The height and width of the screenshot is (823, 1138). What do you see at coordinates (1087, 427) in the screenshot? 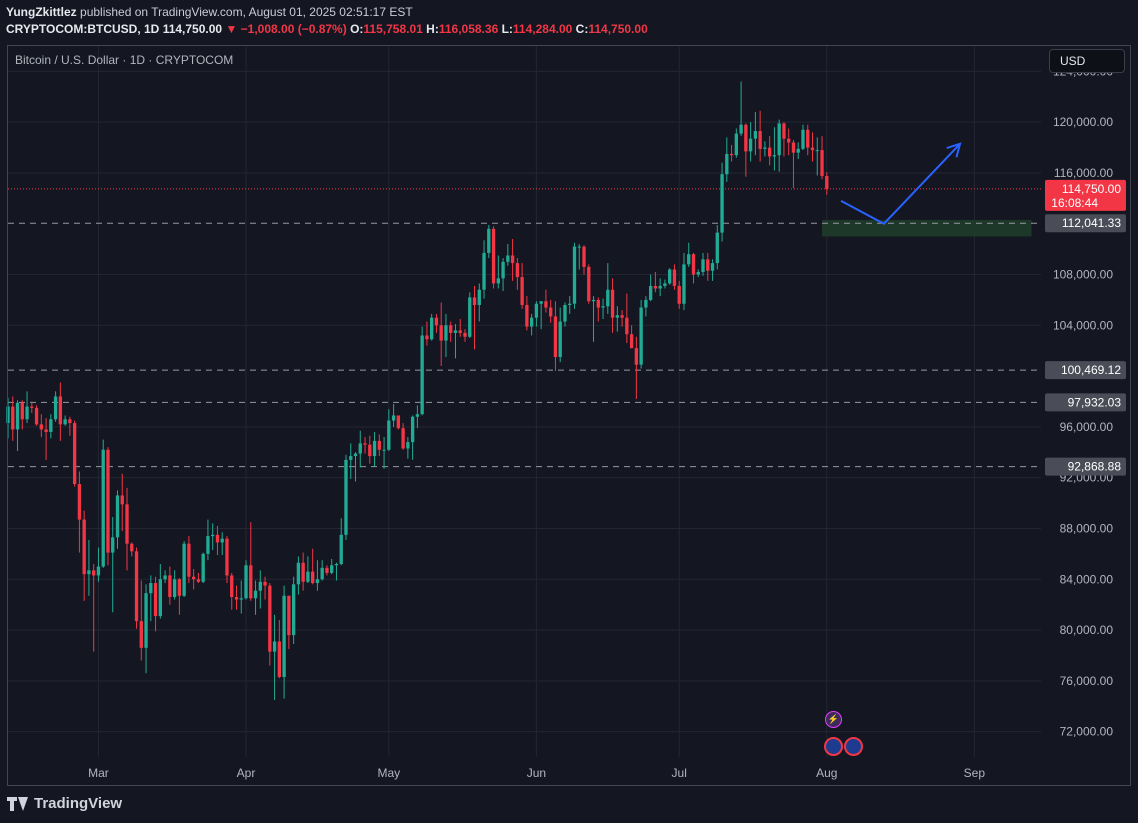
I see `y-tick-label: 96,000.00` at bounding box center [1087, 427].